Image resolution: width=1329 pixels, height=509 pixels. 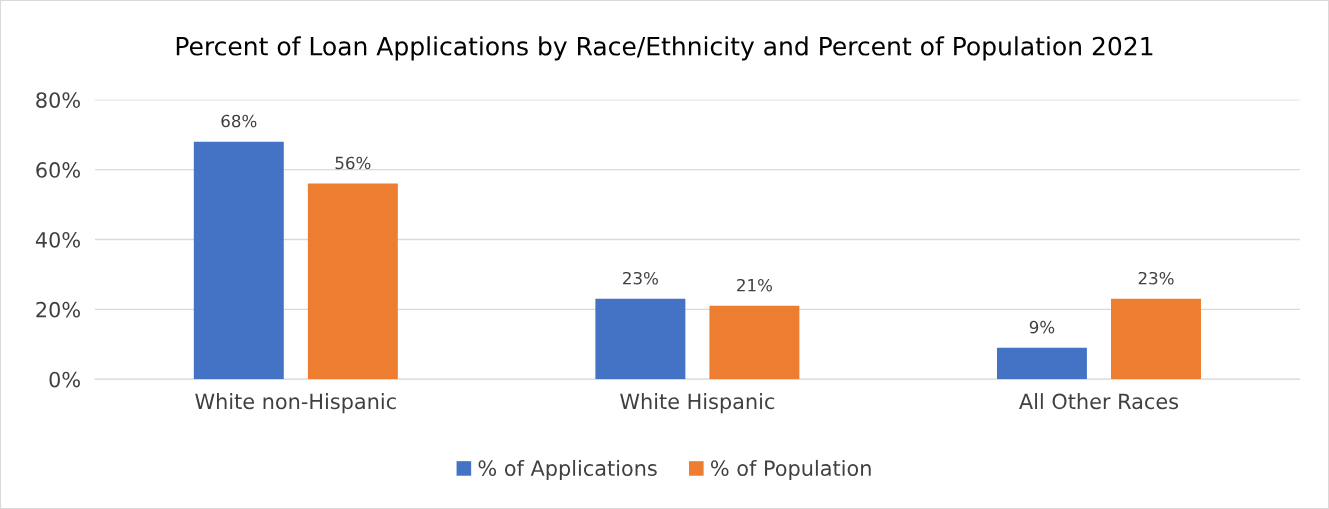 What do you see at coordinates (1099, 401) in the screenshot?
I see `x-tick-label: All Other Races` at bounding box center [1099, 401].